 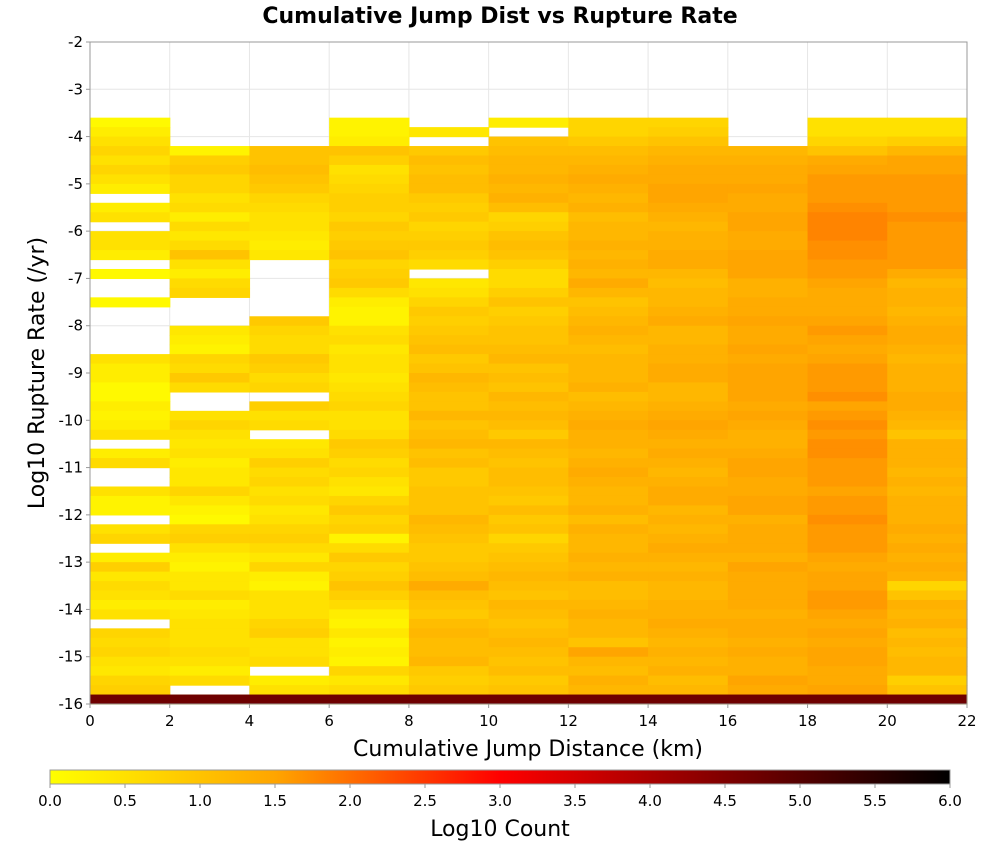 I want to click on y-axis-label: Log10 Rupture Rate (/yr), so click(x=37, y=373).